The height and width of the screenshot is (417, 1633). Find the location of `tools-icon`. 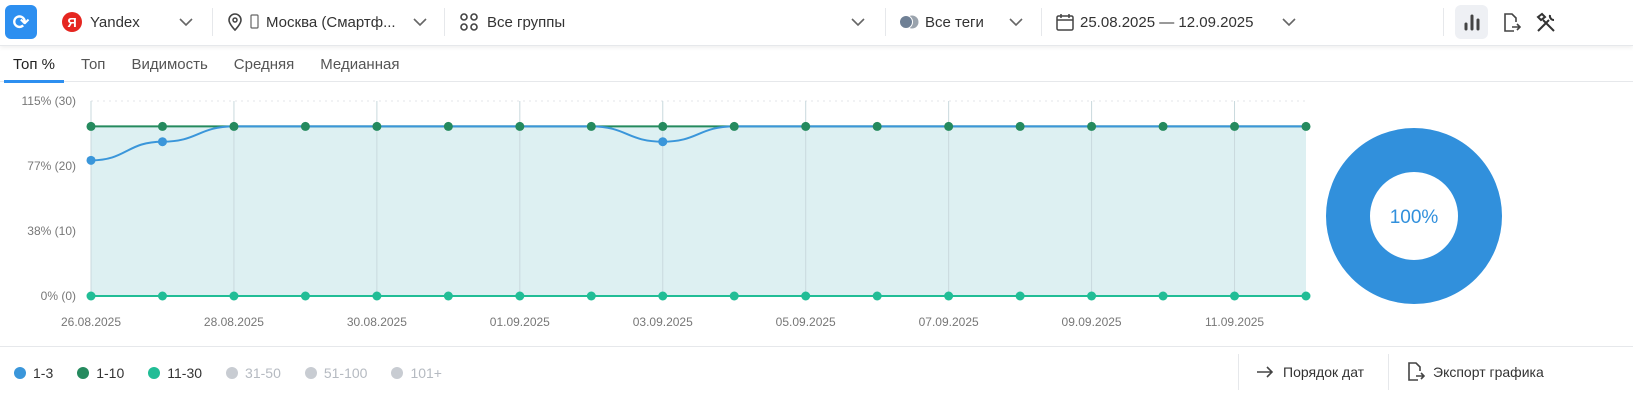

tools-icon is located at coordinates (1545, 22).